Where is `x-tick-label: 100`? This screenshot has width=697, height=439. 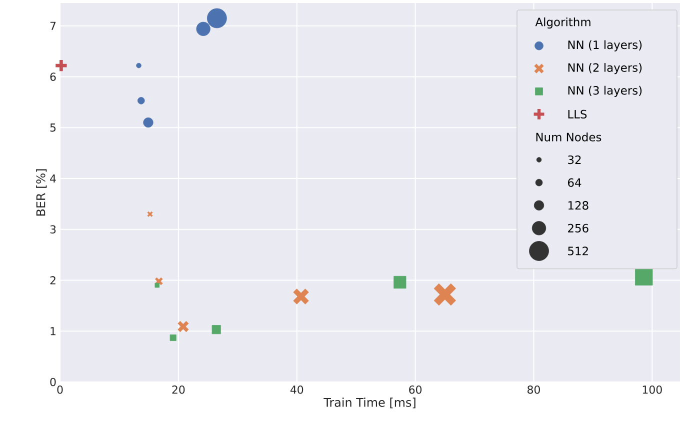
x-tick-label: 100 is located at coordinates (652, 390).